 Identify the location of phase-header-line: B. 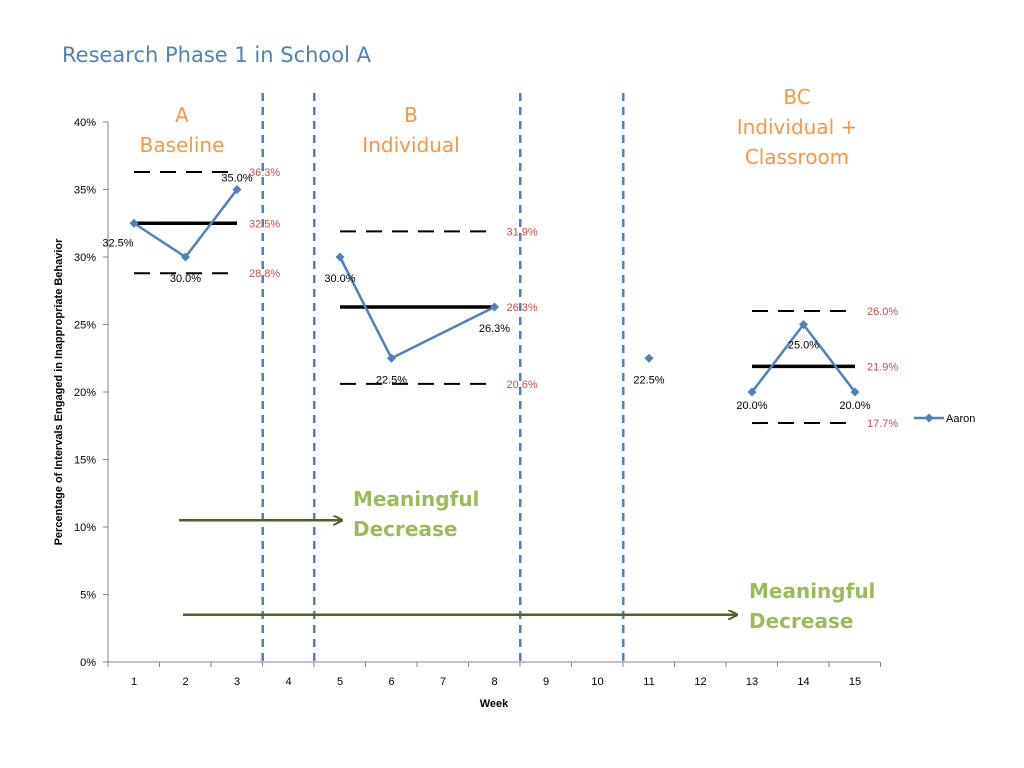
(411, 115).